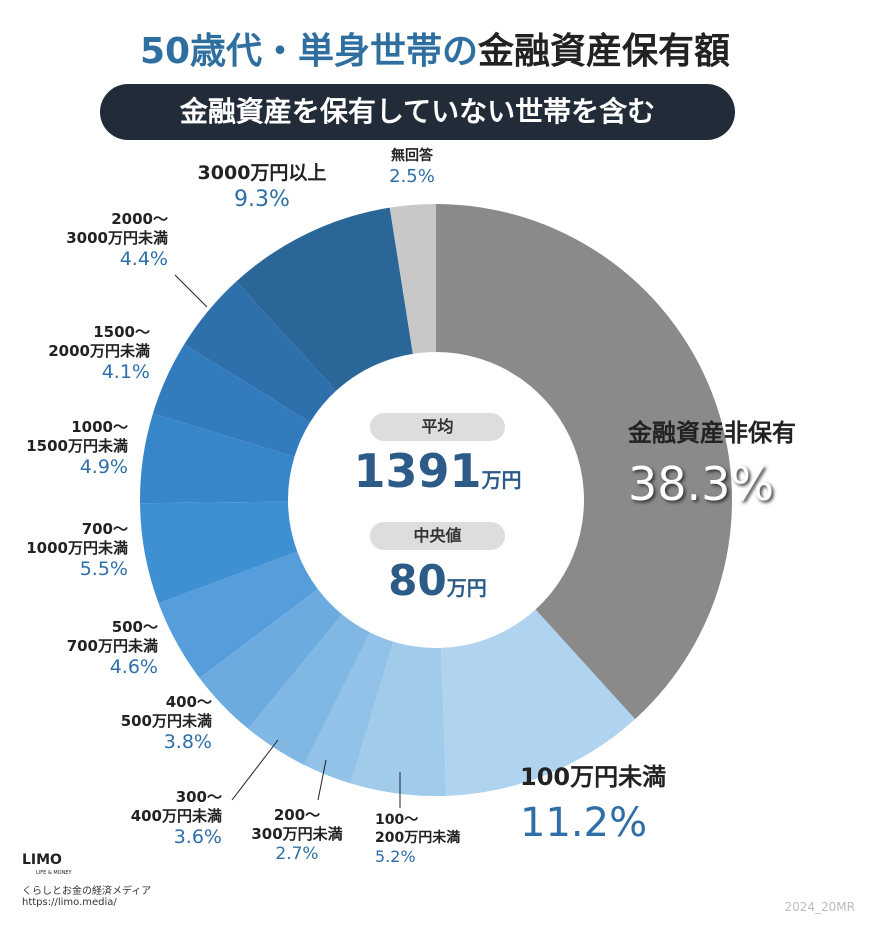 This screenshot has height=931, width=870. What do you see at coordinates (143, 258) in the screenshot?
I see `value-label: 4.4%` at bounding box center [143, 258].